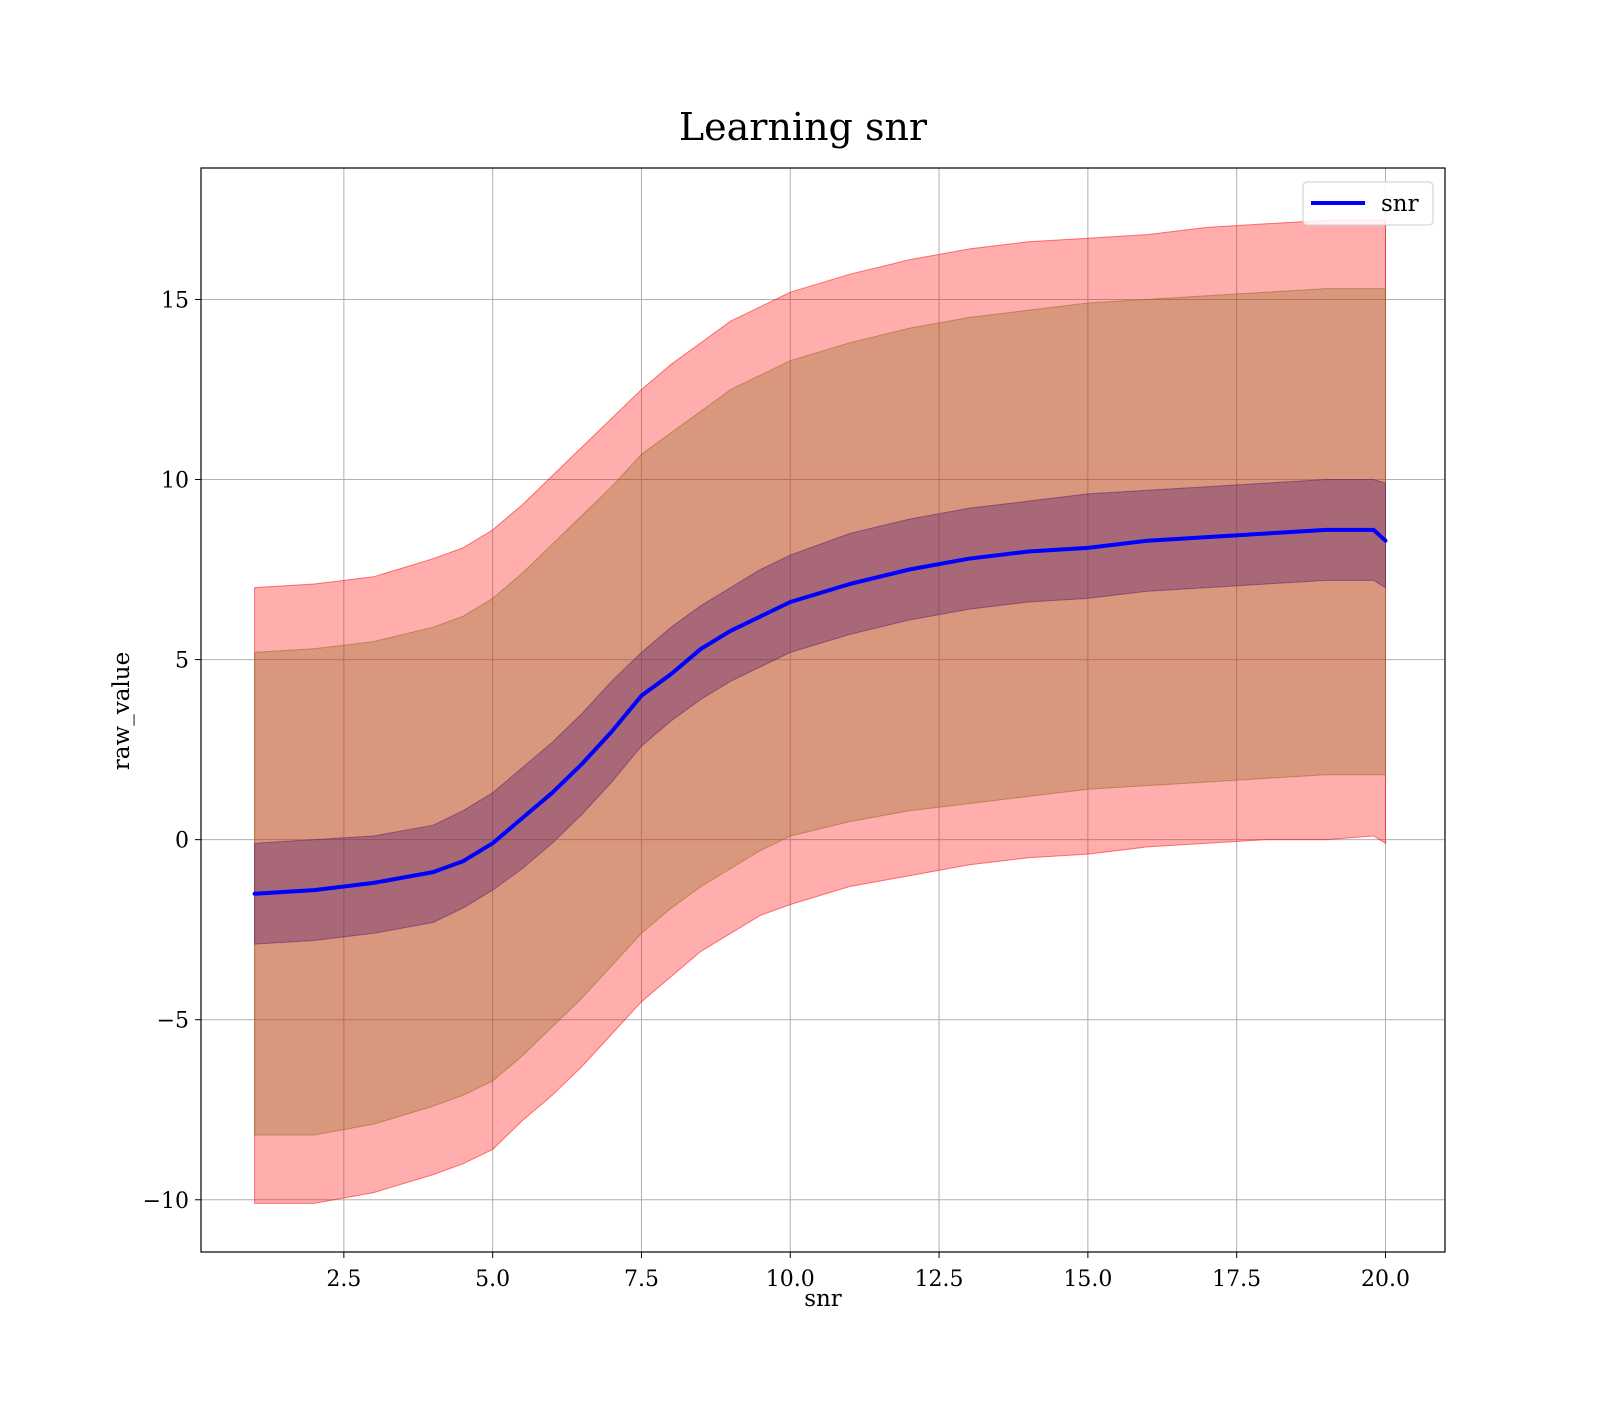 This screenshot has height=1404, width=1600. Describe the element at coordinates (1400, 204) in the screenshot. I see `legend-label-snr: snr` at that location.